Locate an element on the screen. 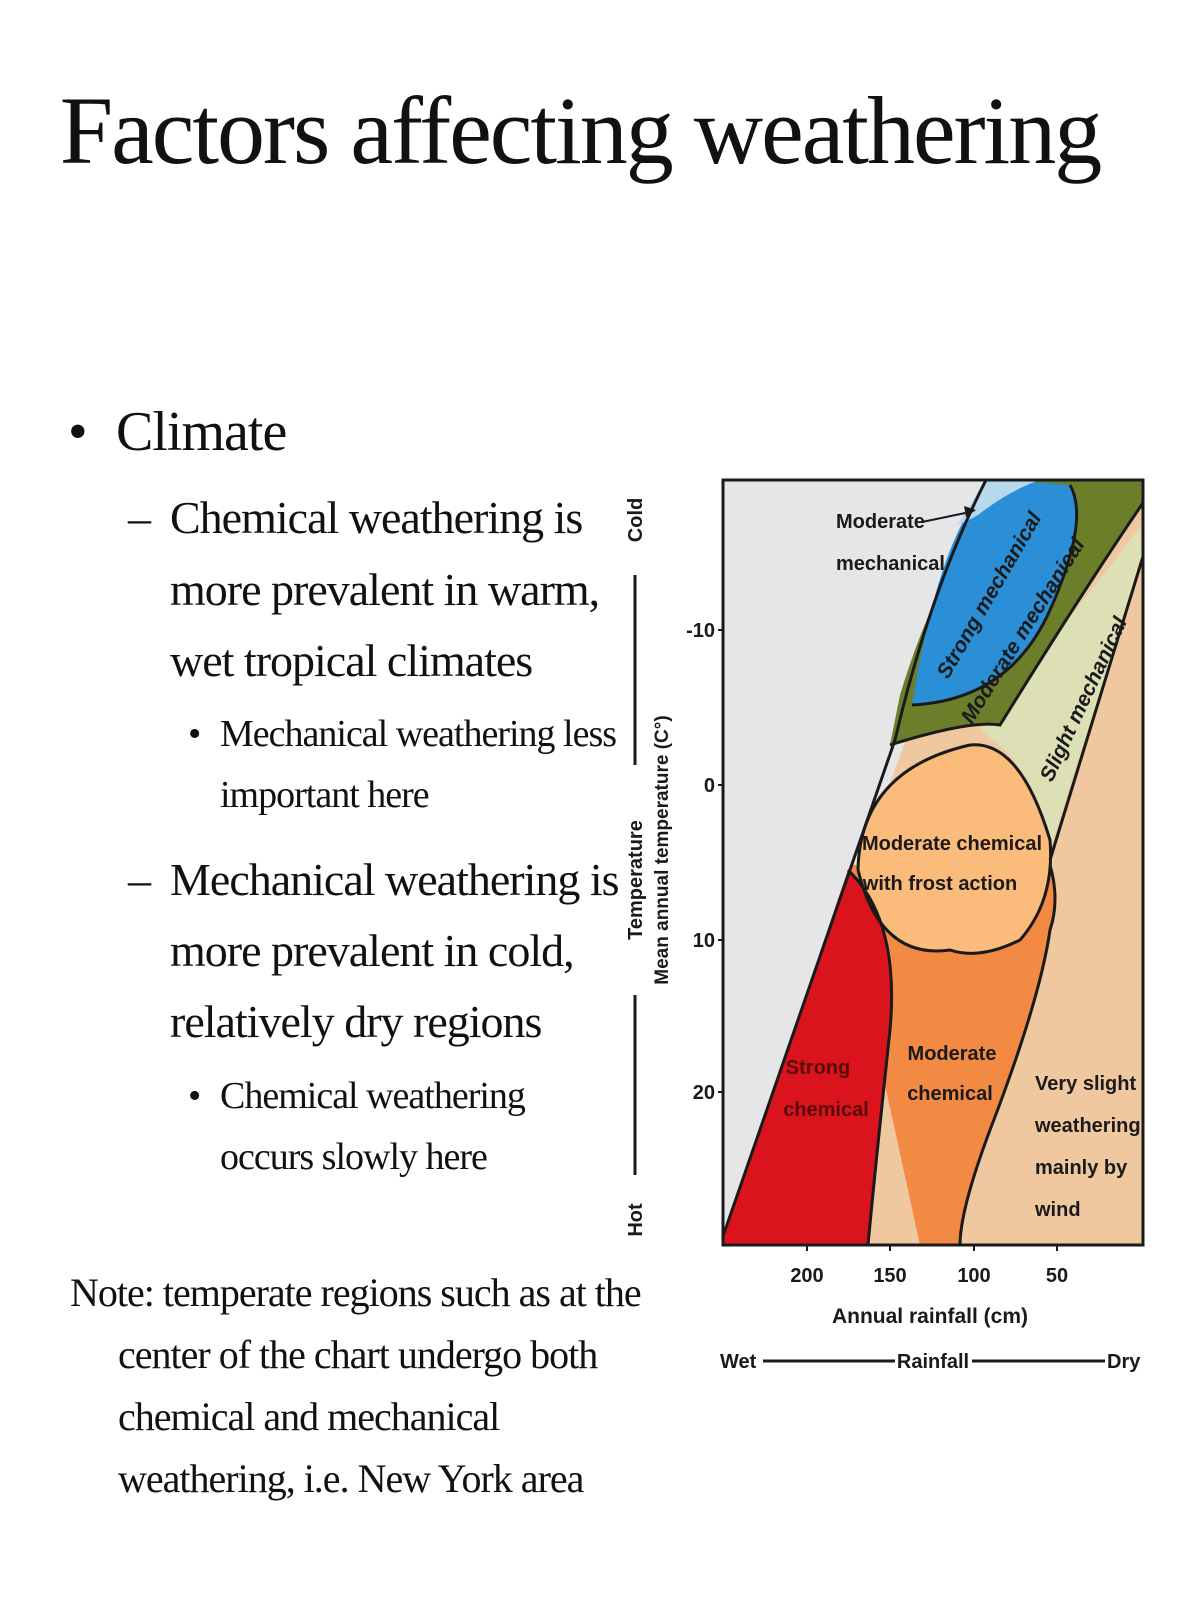 The image size is (1200, 1600). region-strong-chemical is located at coordinates (807, 1057).